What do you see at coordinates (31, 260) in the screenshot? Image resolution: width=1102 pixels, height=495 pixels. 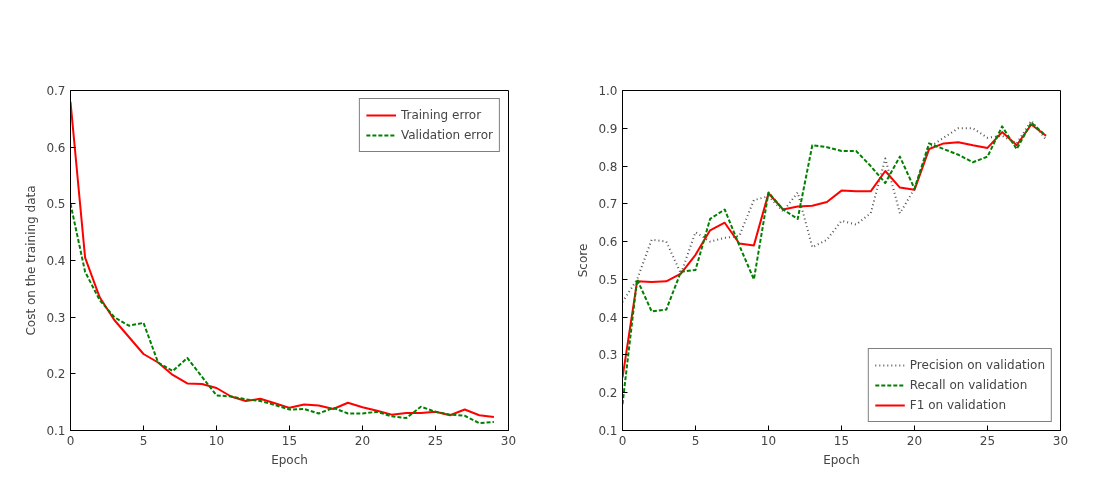 I see `y-axis-title: Cost on the training data` at bounding box center [31, 260].